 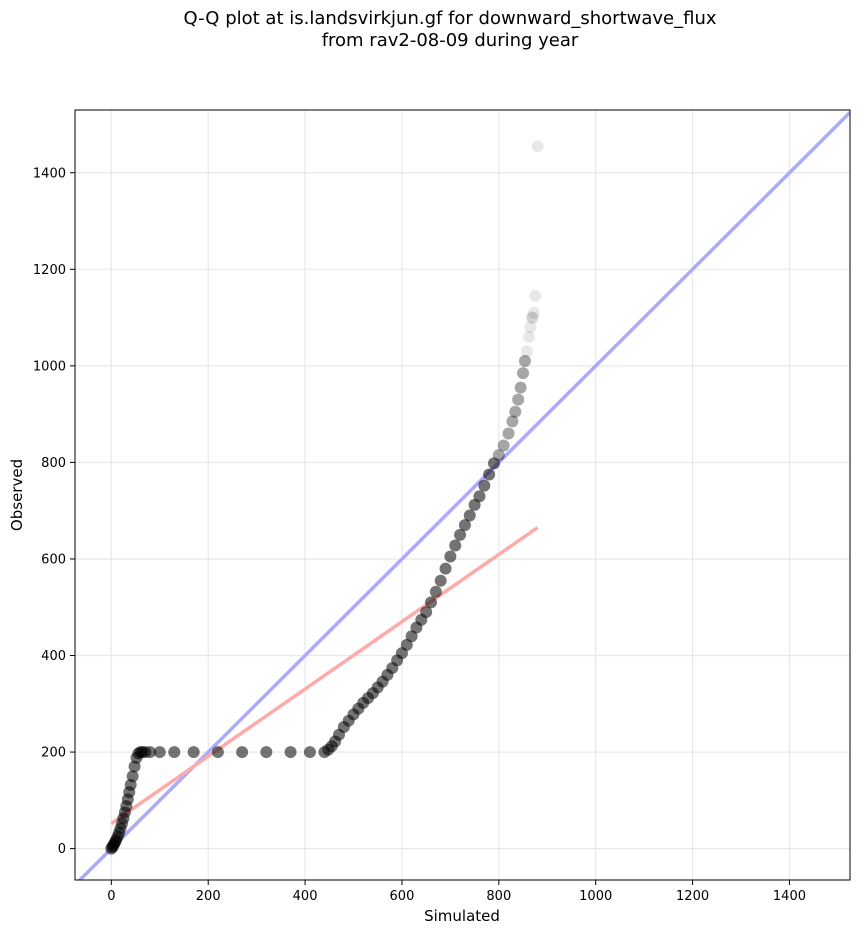 What do you see at coordinates (208, 896) in the screenshot?
I see `x-tick-label: 200` at bounding box center [208, 896].